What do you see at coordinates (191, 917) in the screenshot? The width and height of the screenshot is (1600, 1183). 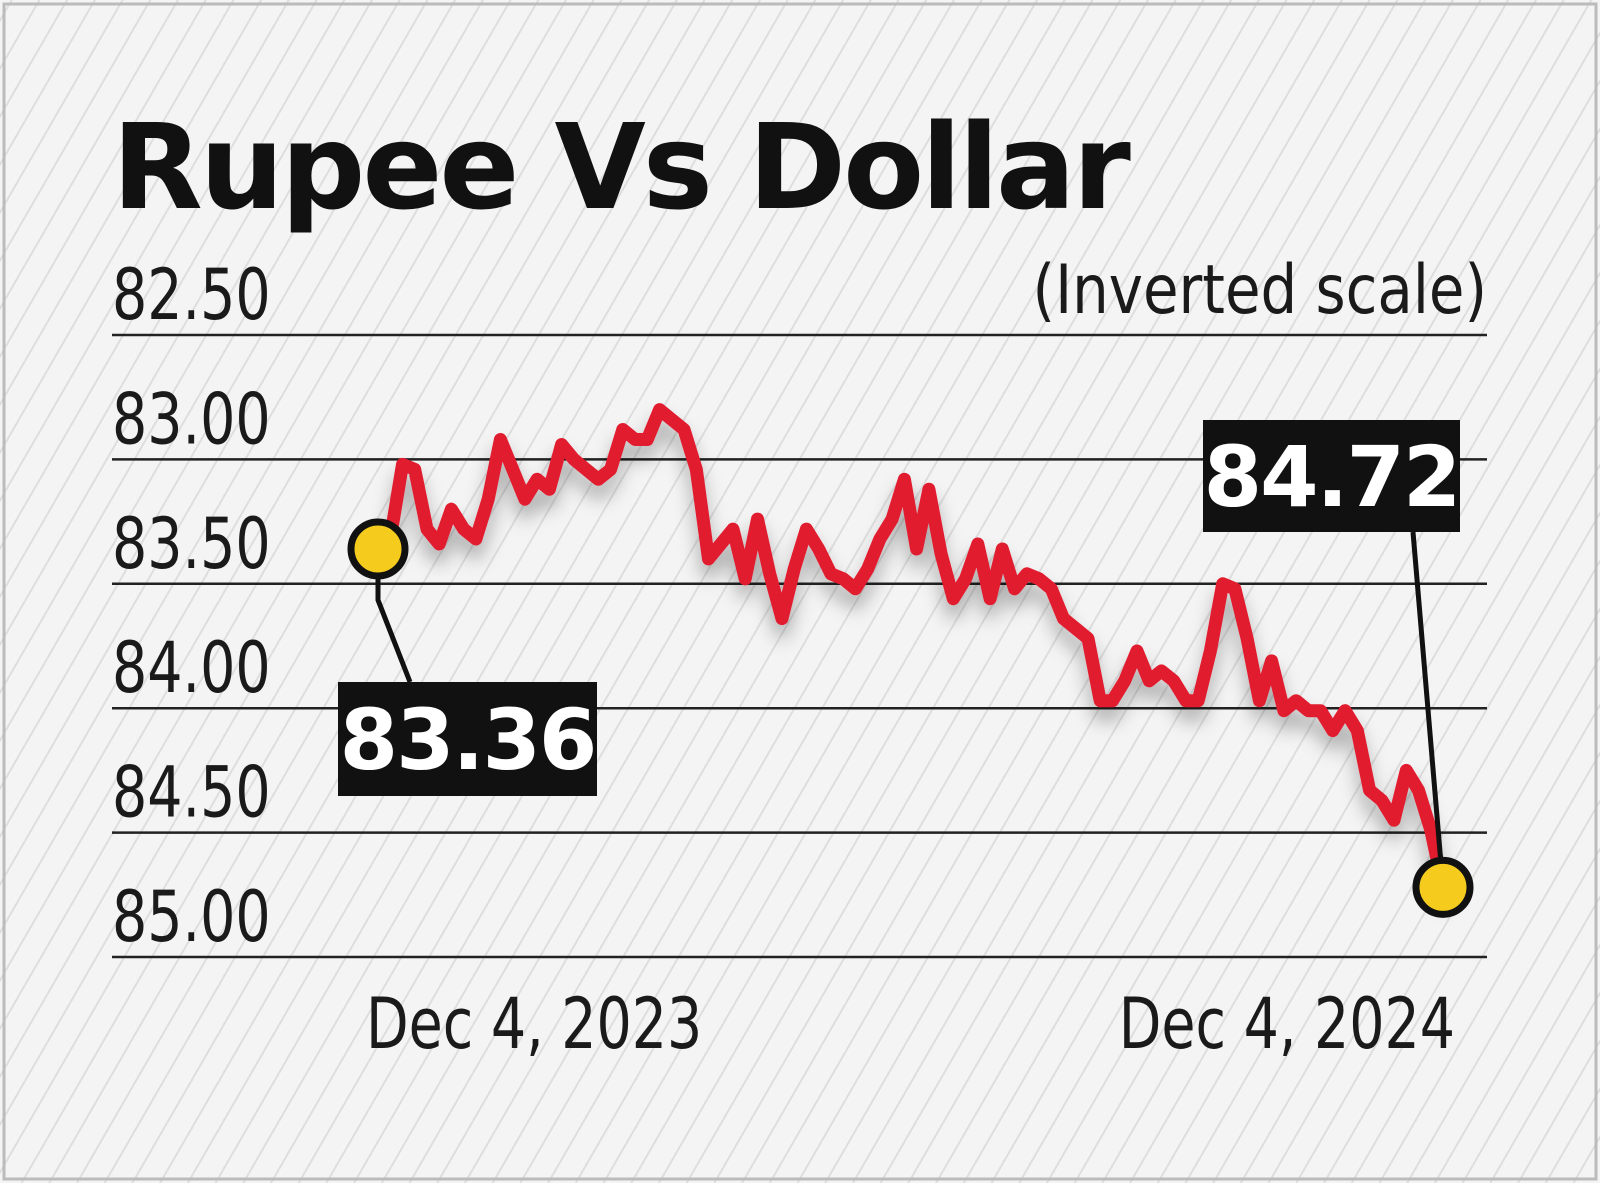 I see `y-tick-label: 85.00` at bounding box center [191, 917].